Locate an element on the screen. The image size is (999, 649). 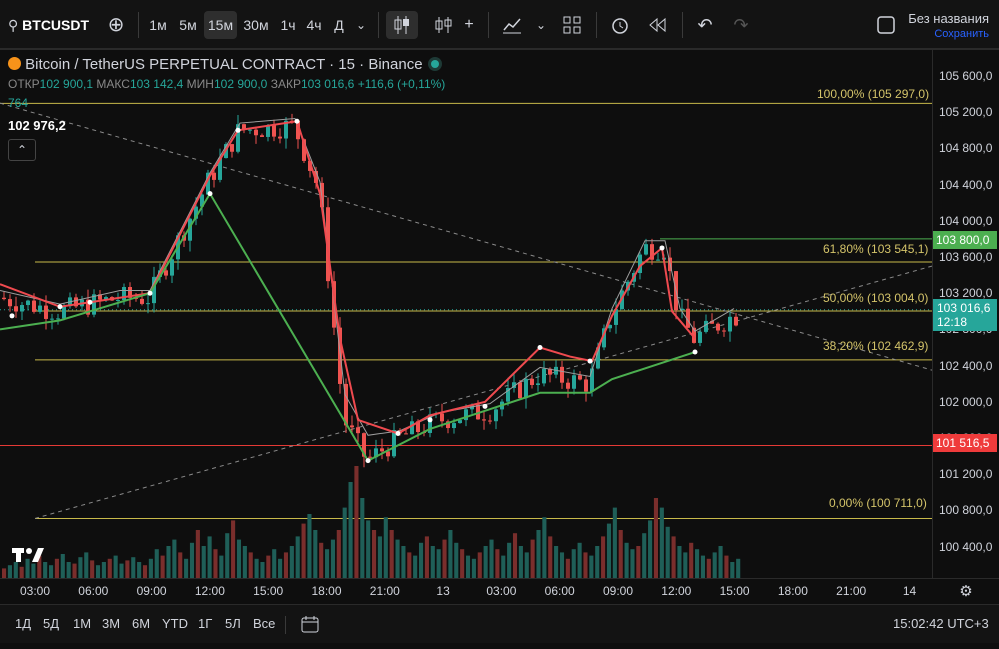
range-1m: 1М is located at coordinates (82, 623).